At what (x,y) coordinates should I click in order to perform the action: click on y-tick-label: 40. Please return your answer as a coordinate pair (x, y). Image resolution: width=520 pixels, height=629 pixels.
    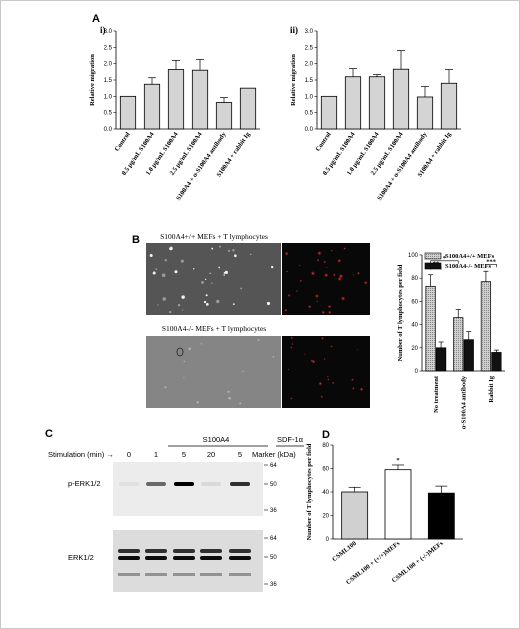
    Looking at the image, I should click on (414, 326).